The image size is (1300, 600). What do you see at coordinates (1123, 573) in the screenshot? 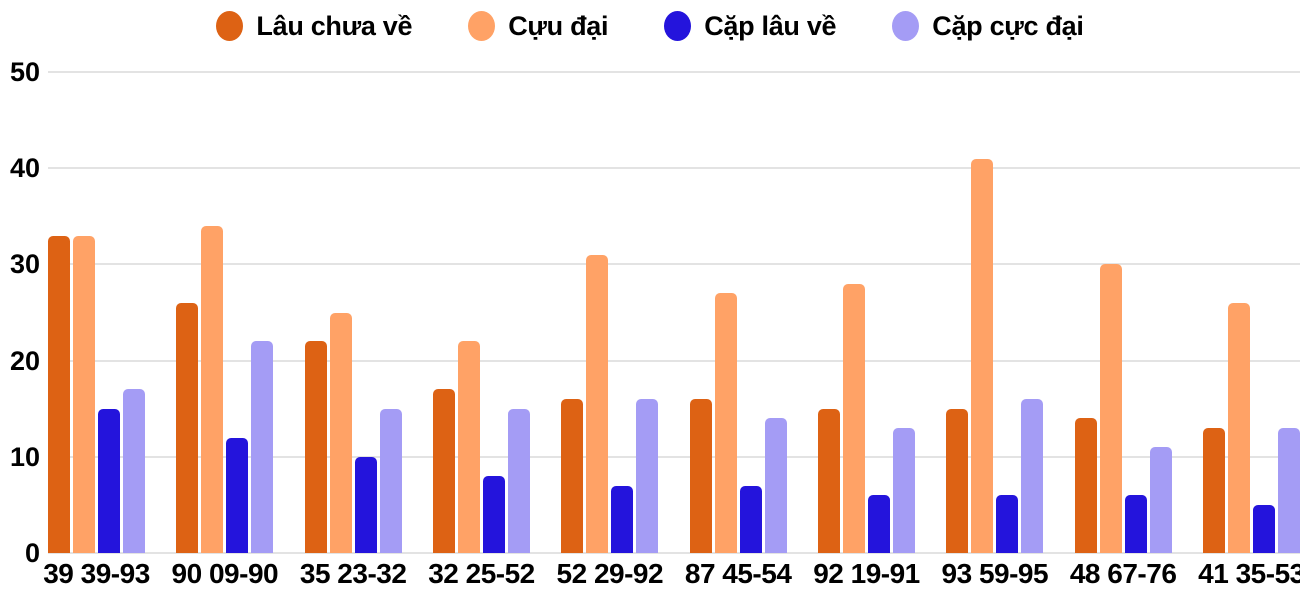
I see `x-axis-label-9: 48 67-76` at bounding box center [1123, 573].